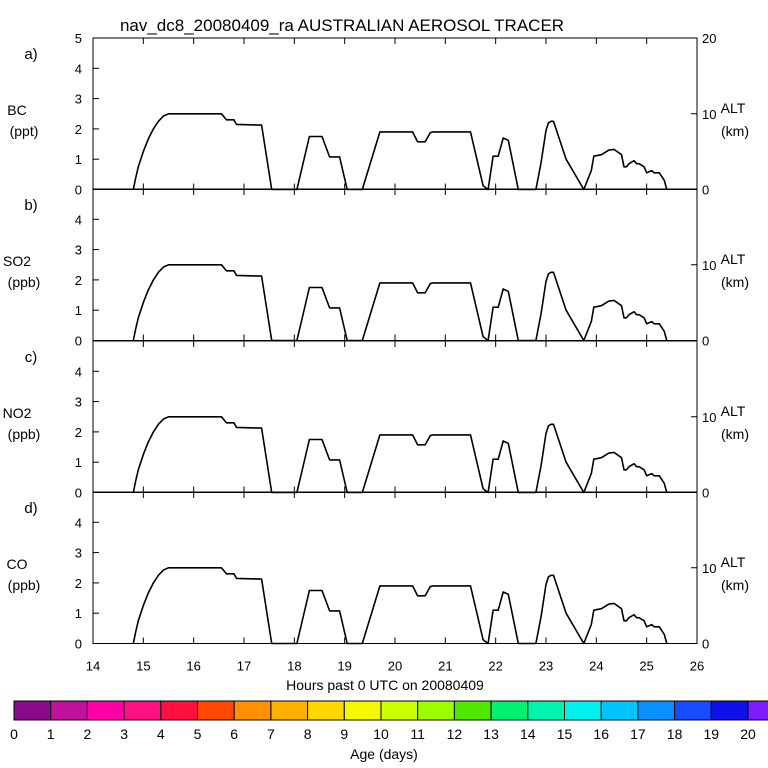 The image size is (768, 768). What do you see at coordinates (143, 666) in the screenshot?
I see `x-tick-label: 15` at bounding box center [143, 666].